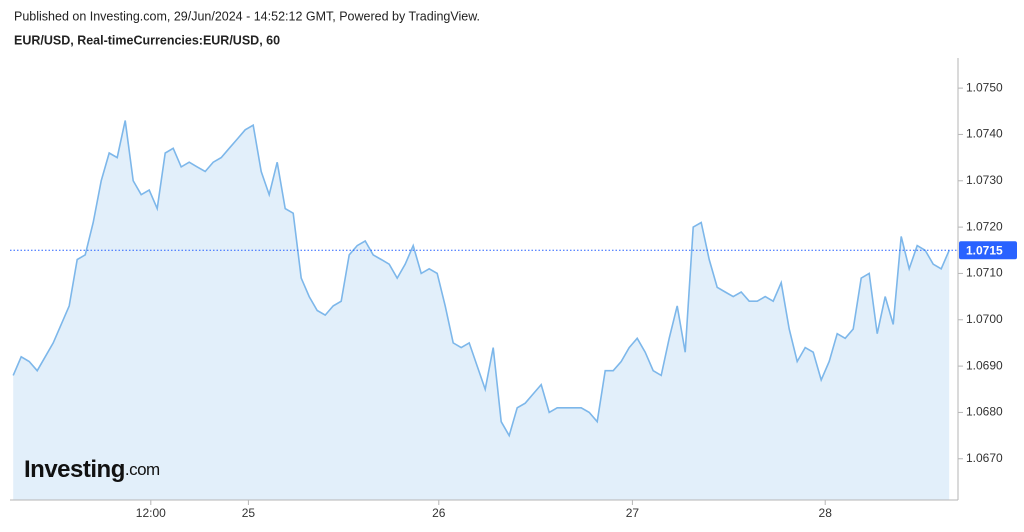  Describe the element at coordinates (984, 134) in the screenshot. I see `y-tick-label: 1.0740` at that location.